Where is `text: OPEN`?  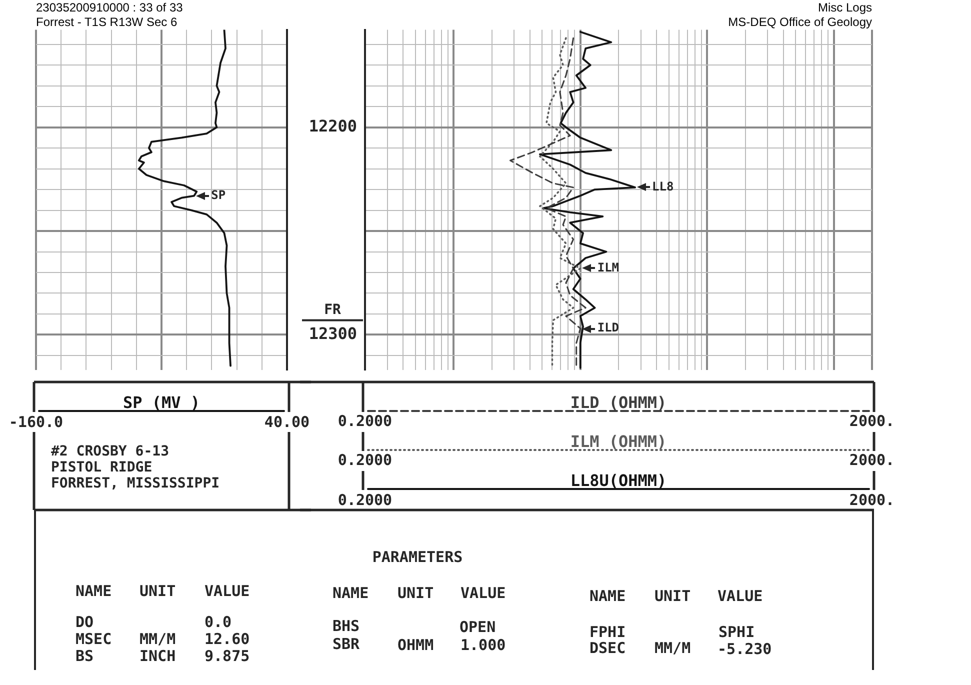
text: OPEN is located at coordinates (478, 627).